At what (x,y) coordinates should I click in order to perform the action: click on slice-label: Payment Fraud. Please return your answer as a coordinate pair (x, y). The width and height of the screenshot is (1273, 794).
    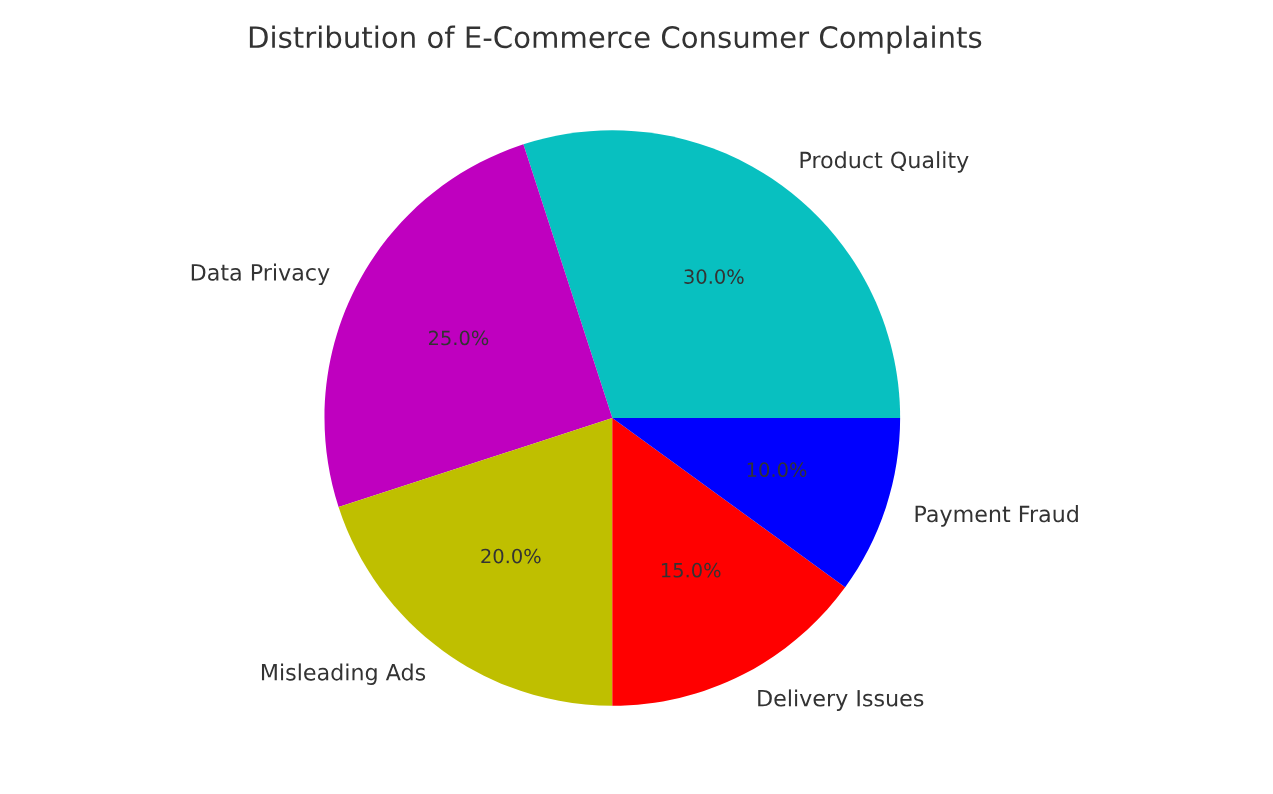
    Looking at the image, I should click on (996, 516).